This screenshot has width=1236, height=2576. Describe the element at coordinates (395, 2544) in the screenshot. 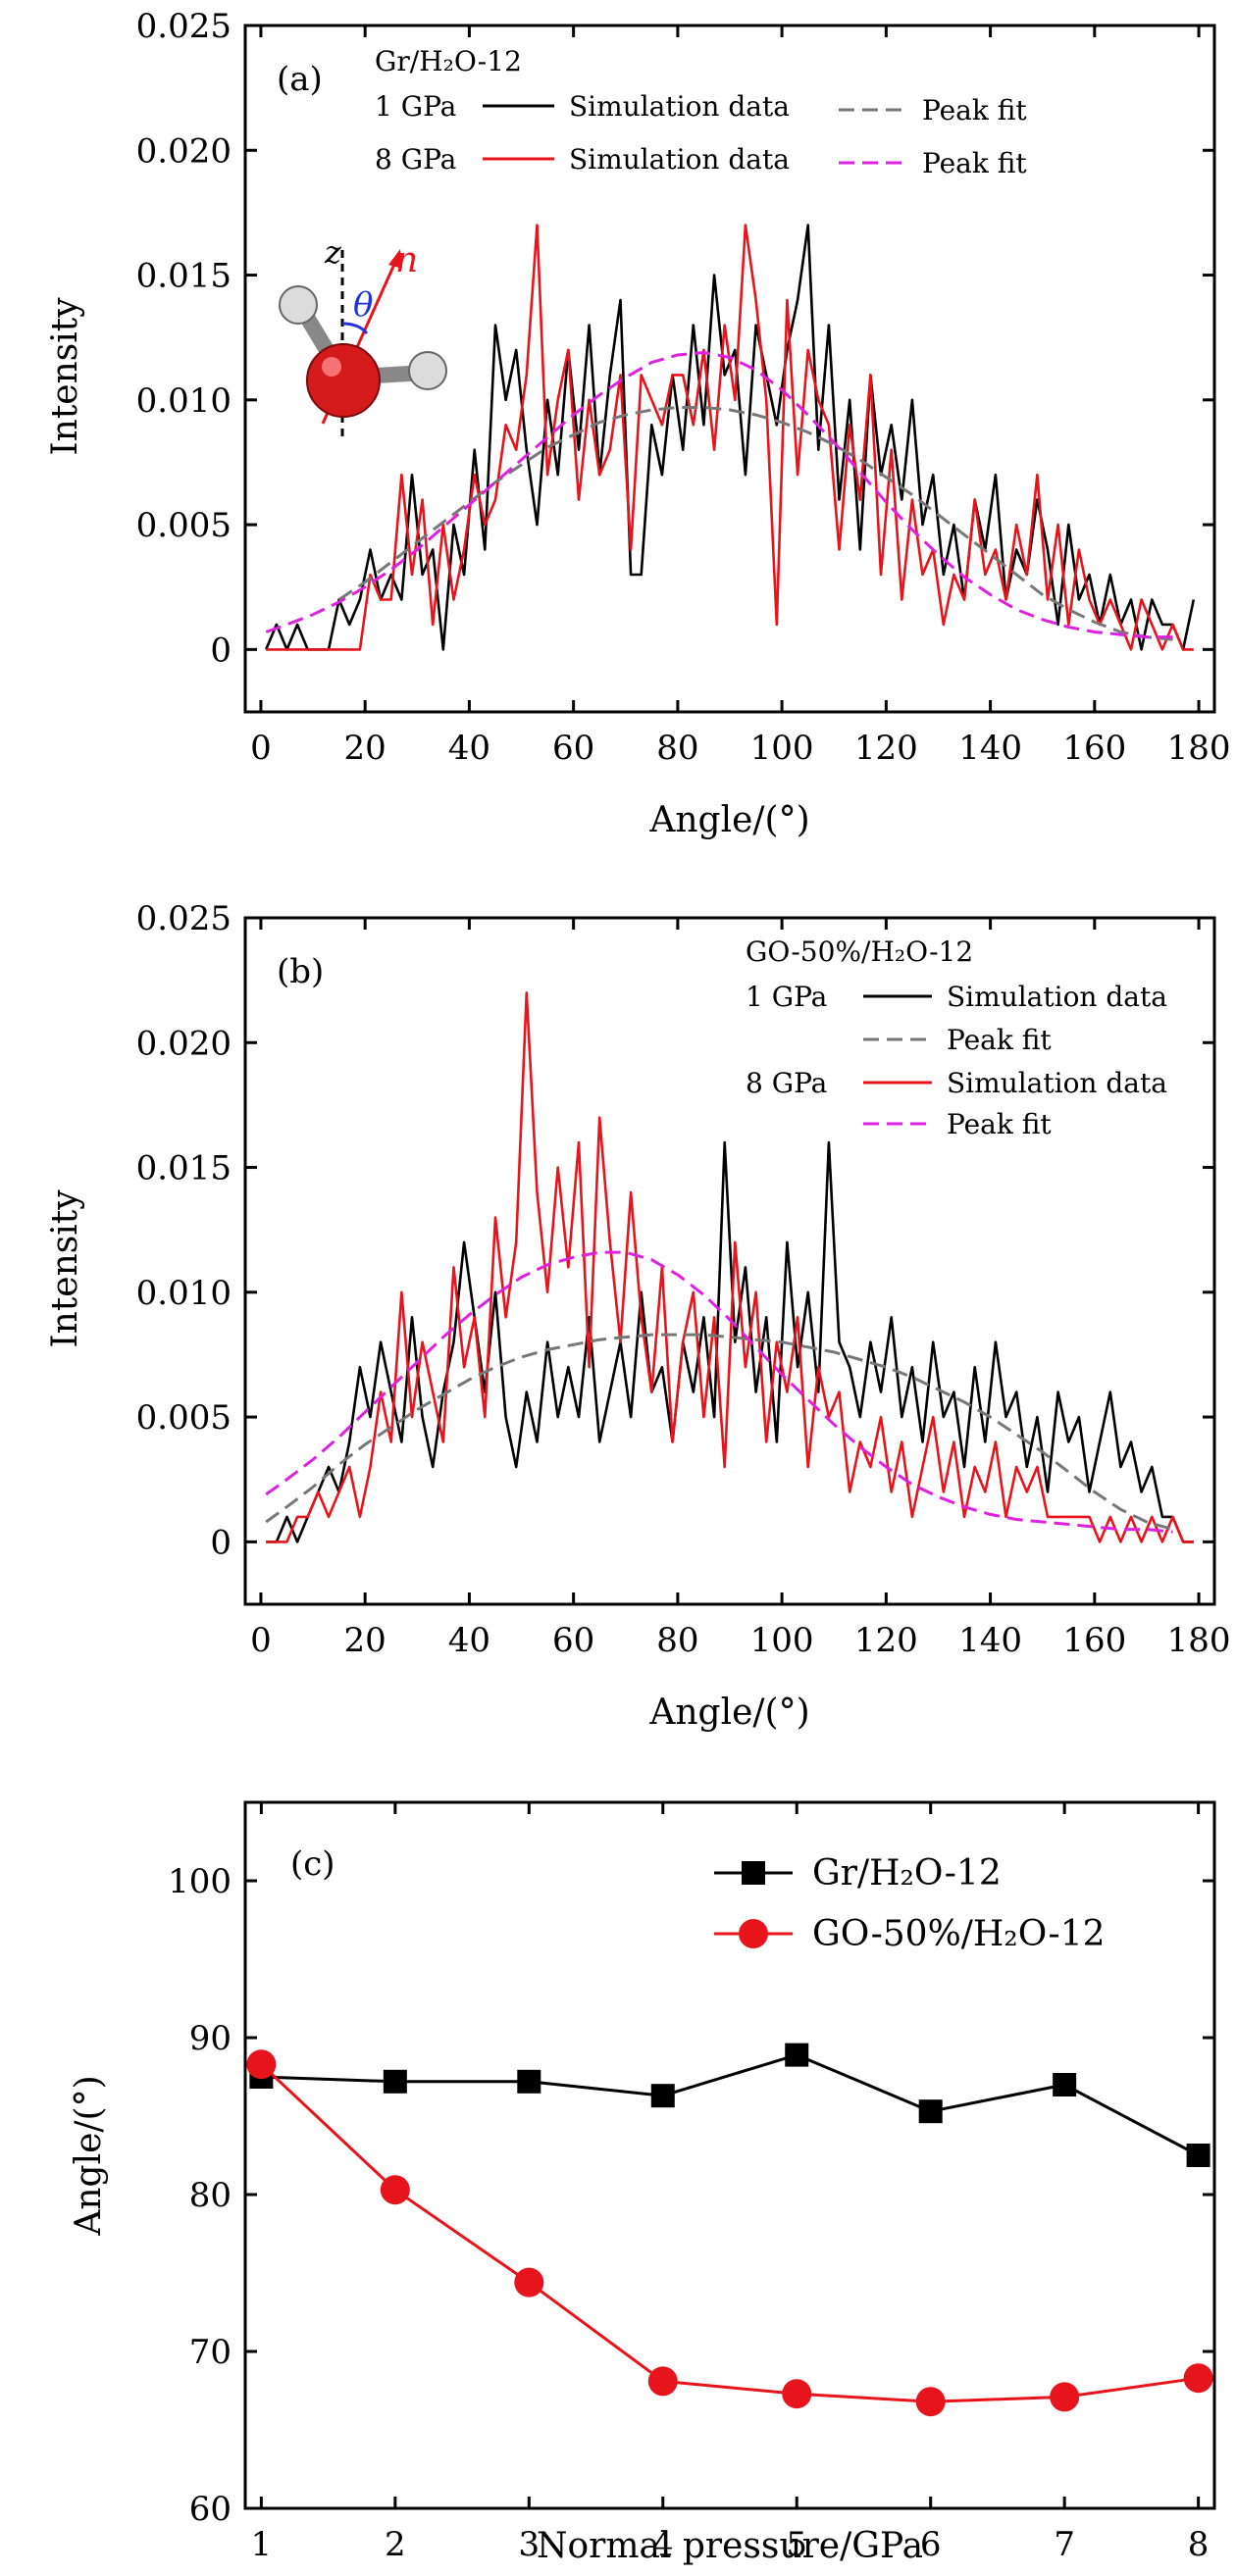

I see `panel-c-xtick-label-1: 2` at that location.